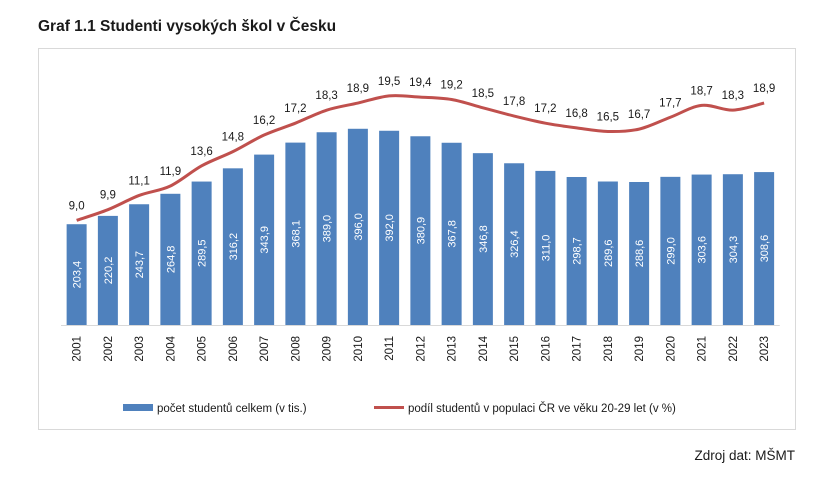  Describe the element at coordinates (609, 349) in the screenshot. I see `year-tick-label: 2018` at that location.